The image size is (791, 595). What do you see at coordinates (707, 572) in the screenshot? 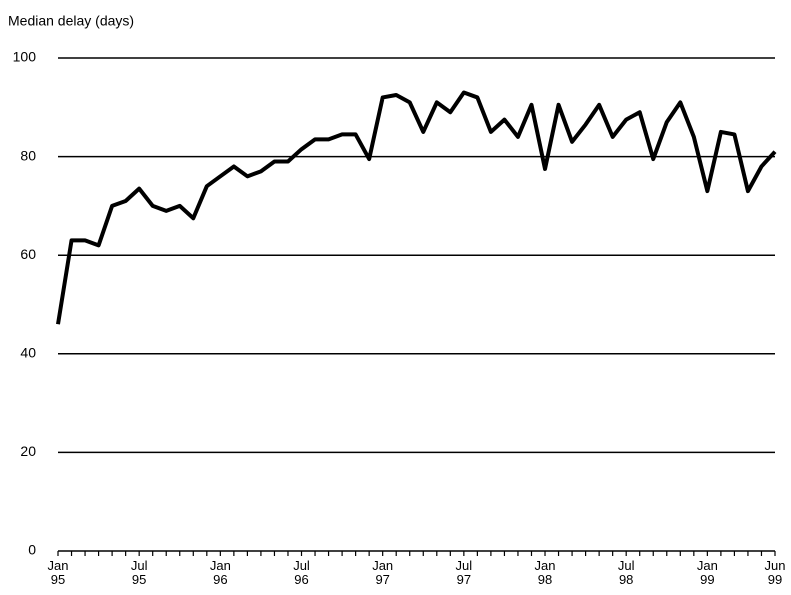
I see `x-tick-label: Jan 99` at bounding box center [707, 572].